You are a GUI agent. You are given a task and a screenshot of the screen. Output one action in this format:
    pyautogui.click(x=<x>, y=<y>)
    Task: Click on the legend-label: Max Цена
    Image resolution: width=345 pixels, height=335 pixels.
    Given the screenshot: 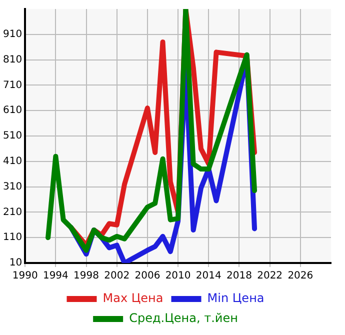 What is the action you would take?
    pyautogui.click(x=133, y=298)
    